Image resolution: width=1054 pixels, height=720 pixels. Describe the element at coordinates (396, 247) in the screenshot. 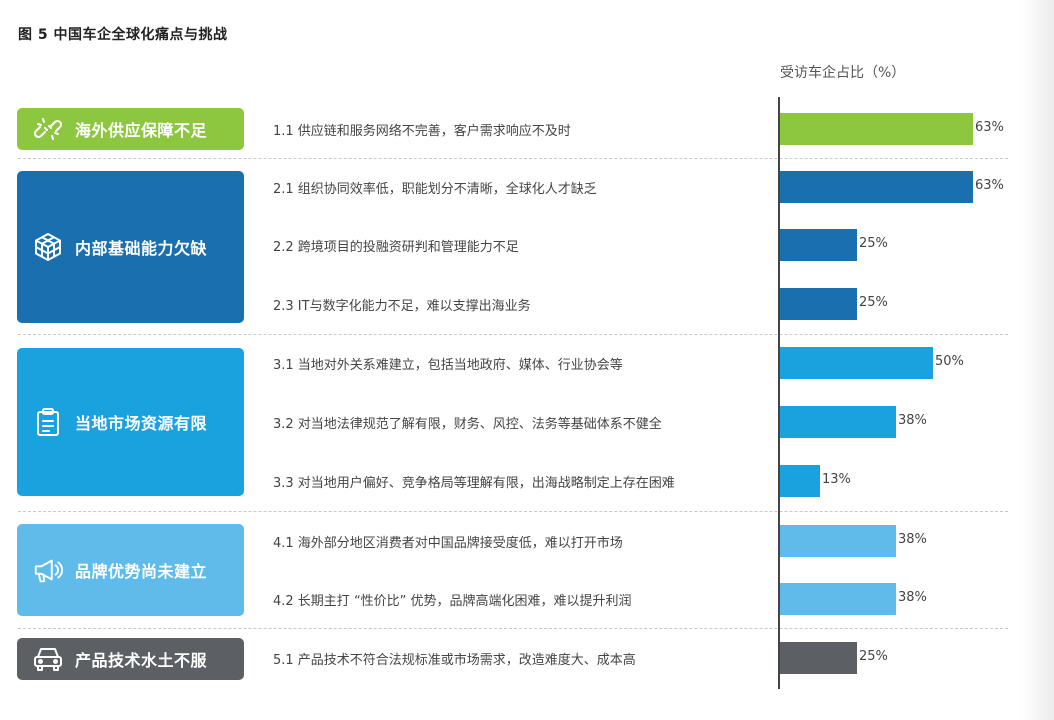

I see `item-label: 2.2 跨境项目的投融资研判和管理能力不足` at that location.